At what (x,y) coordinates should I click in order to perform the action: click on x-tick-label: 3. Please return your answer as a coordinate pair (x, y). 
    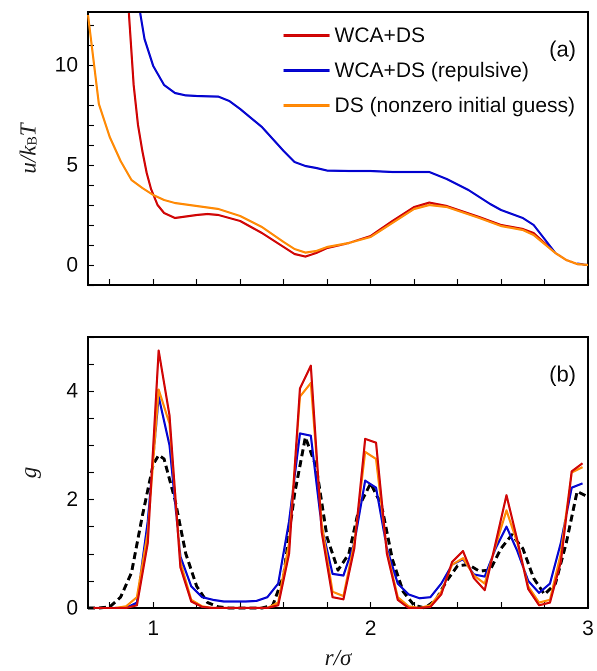
    Looking at the image, I should click on (588, 628).